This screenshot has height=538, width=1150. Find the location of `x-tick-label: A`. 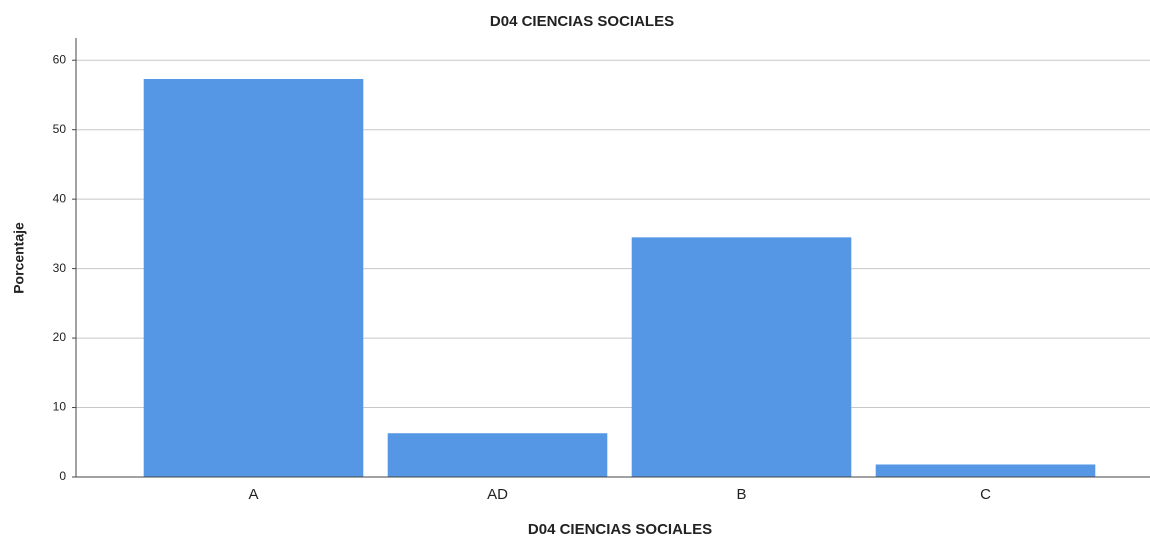

x-tick-label: A is located at coordinates (253, 494).